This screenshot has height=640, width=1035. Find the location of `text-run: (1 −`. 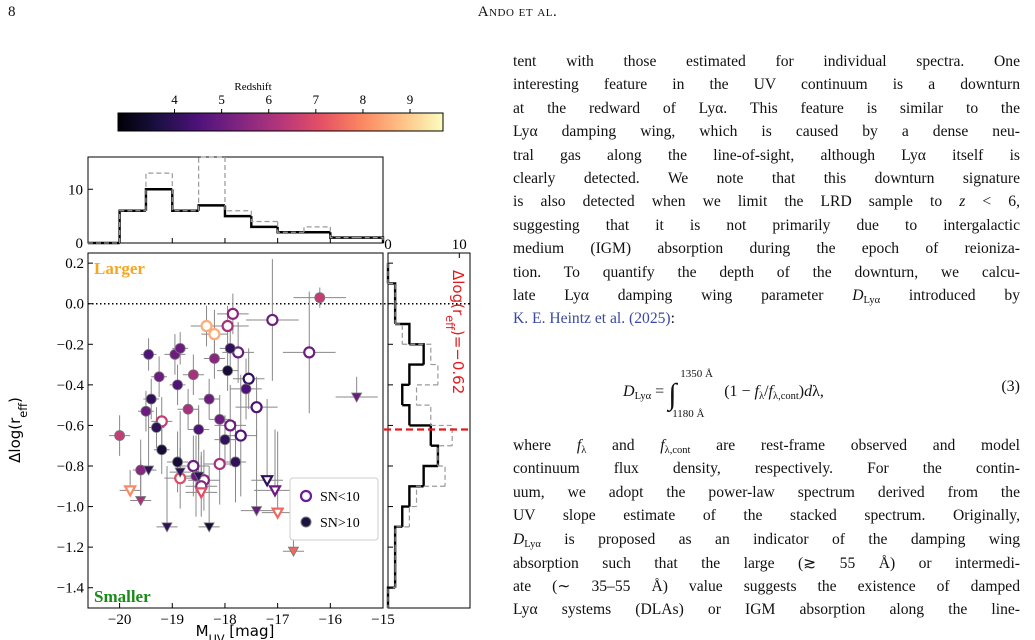

text-run: (1 − is located at coordinates (739, 391).